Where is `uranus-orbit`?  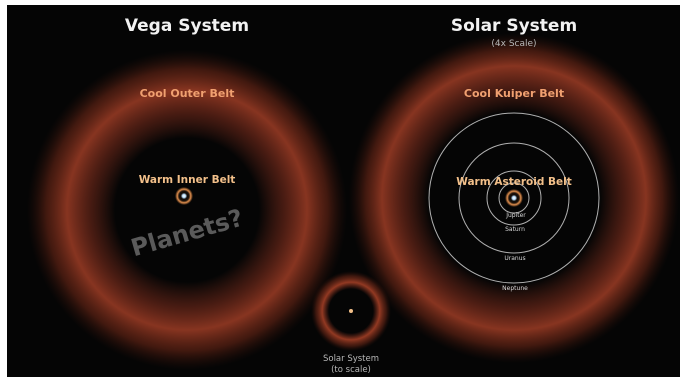
uranus-orbit is located at coordinates (514, 198).